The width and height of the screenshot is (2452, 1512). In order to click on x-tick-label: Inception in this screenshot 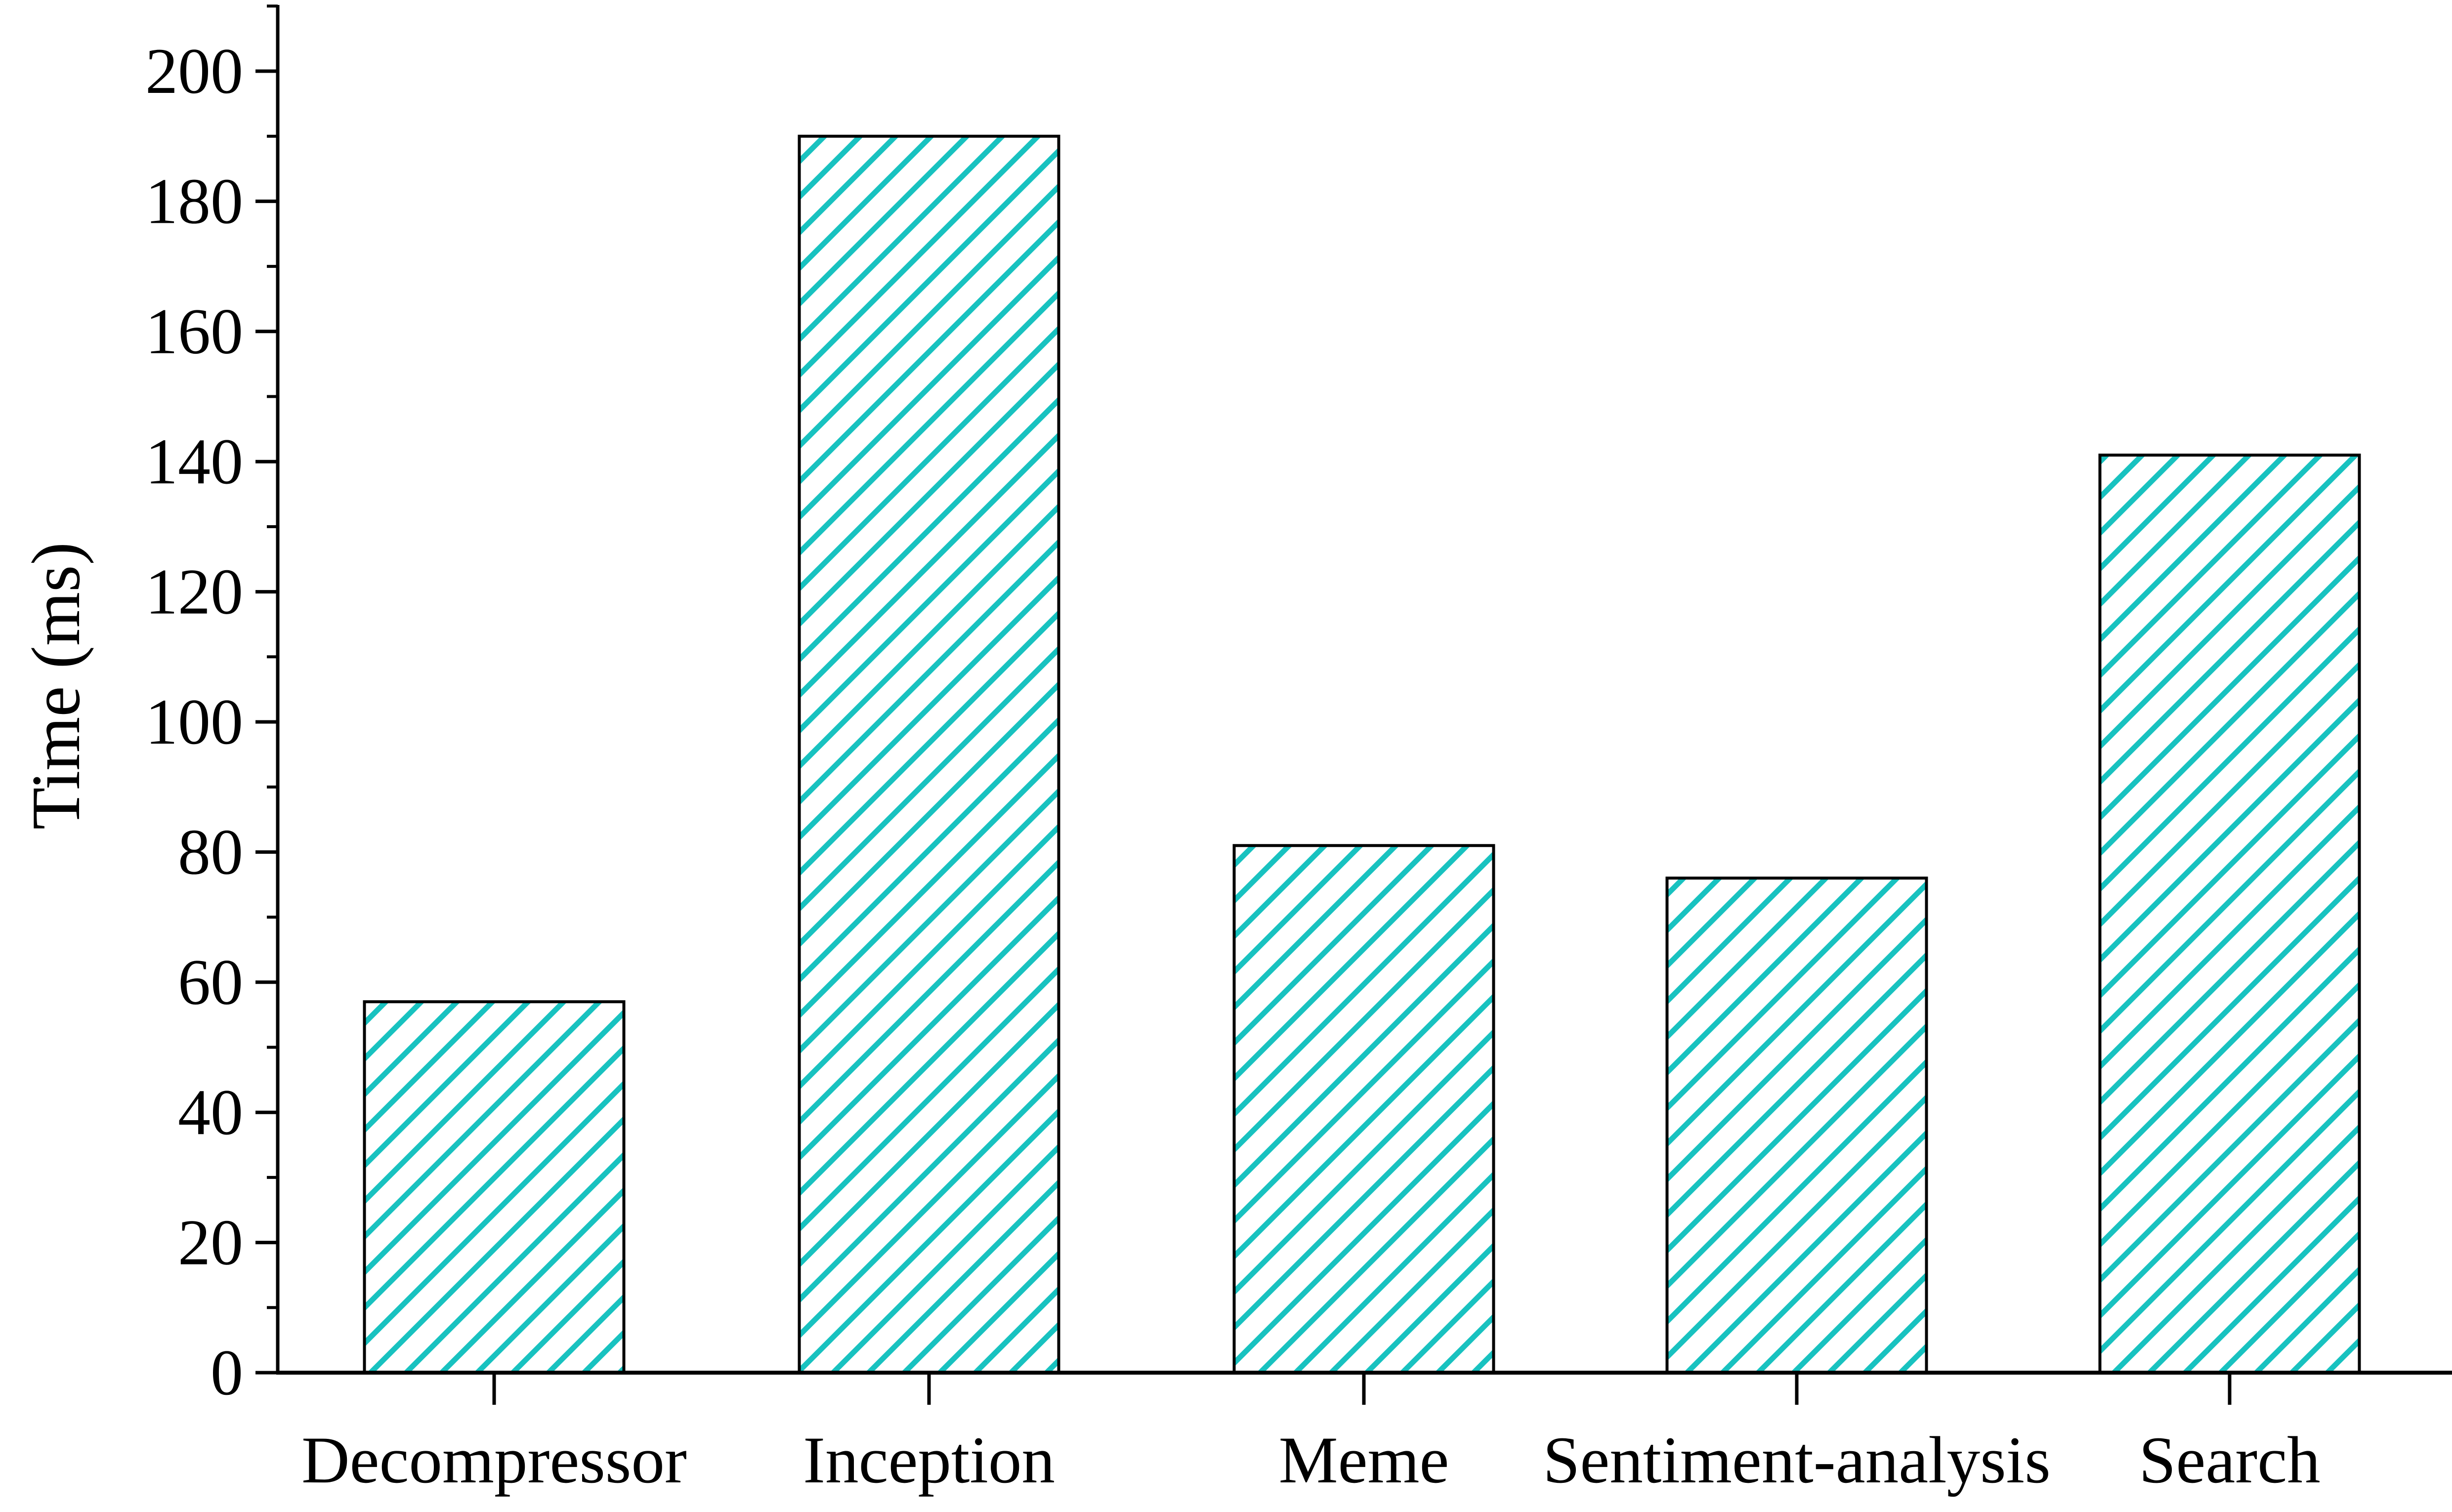, I will do `click(929, 1460)`.